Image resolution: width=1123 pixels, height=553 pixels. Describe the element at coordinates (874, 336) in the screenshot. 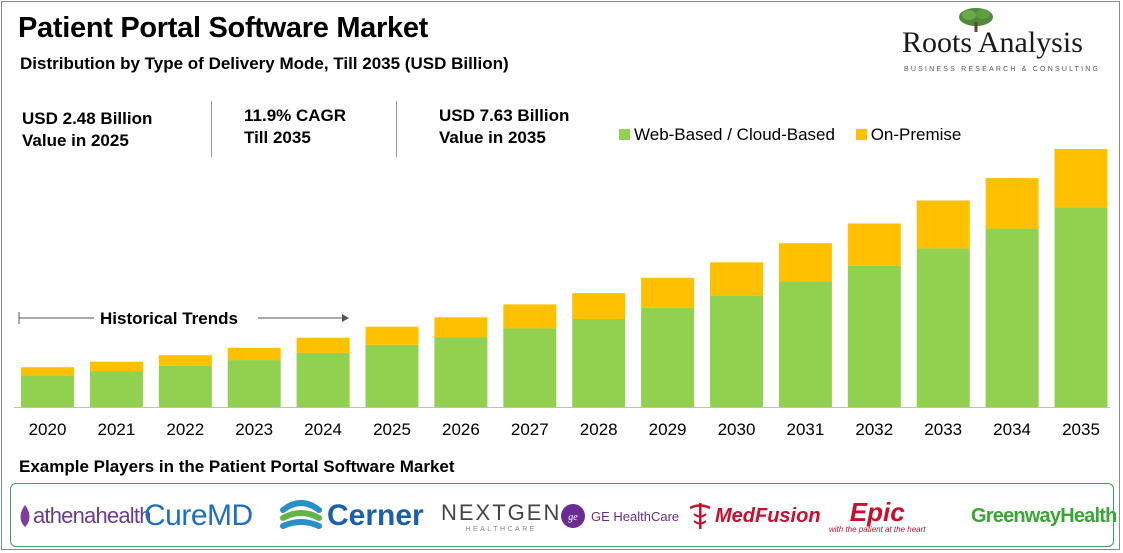

I see `bar-cloud-2032` at that location.